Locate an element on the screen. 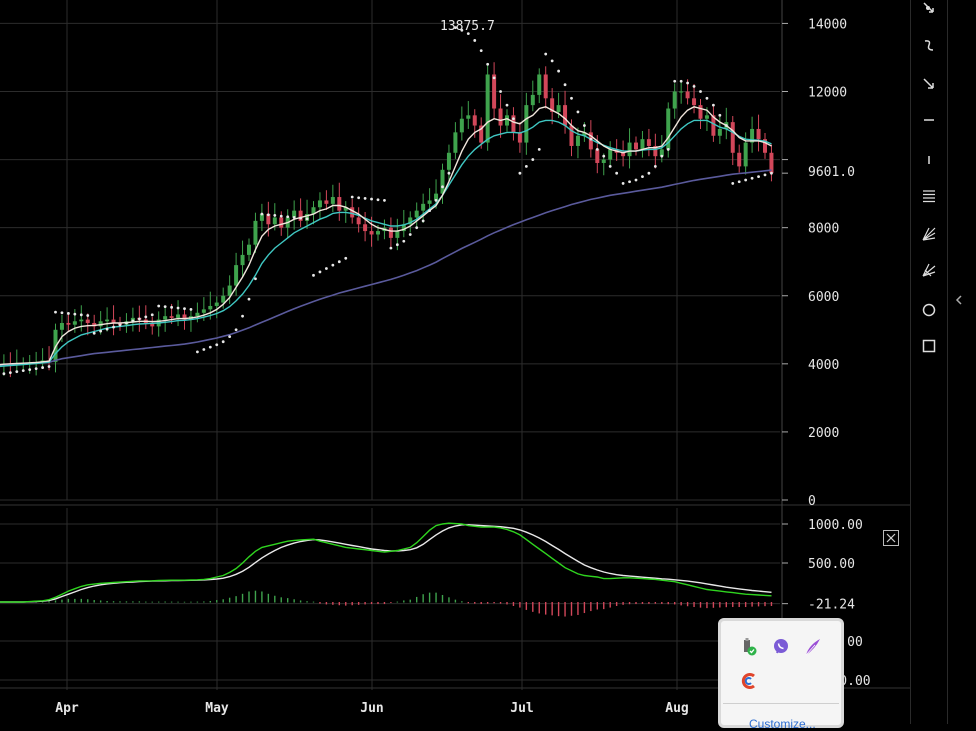 The image size is (976, 731). cursor-icon is located at coordinates (929, 10).